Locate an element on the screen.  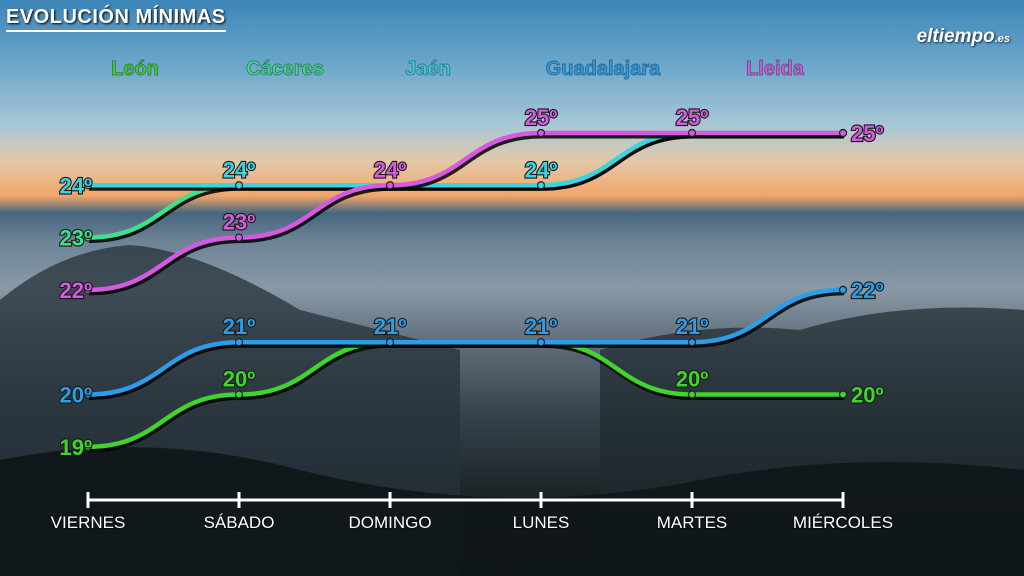
eltiempo-logo: eltiempo.es is located at coordinates (963, 37).